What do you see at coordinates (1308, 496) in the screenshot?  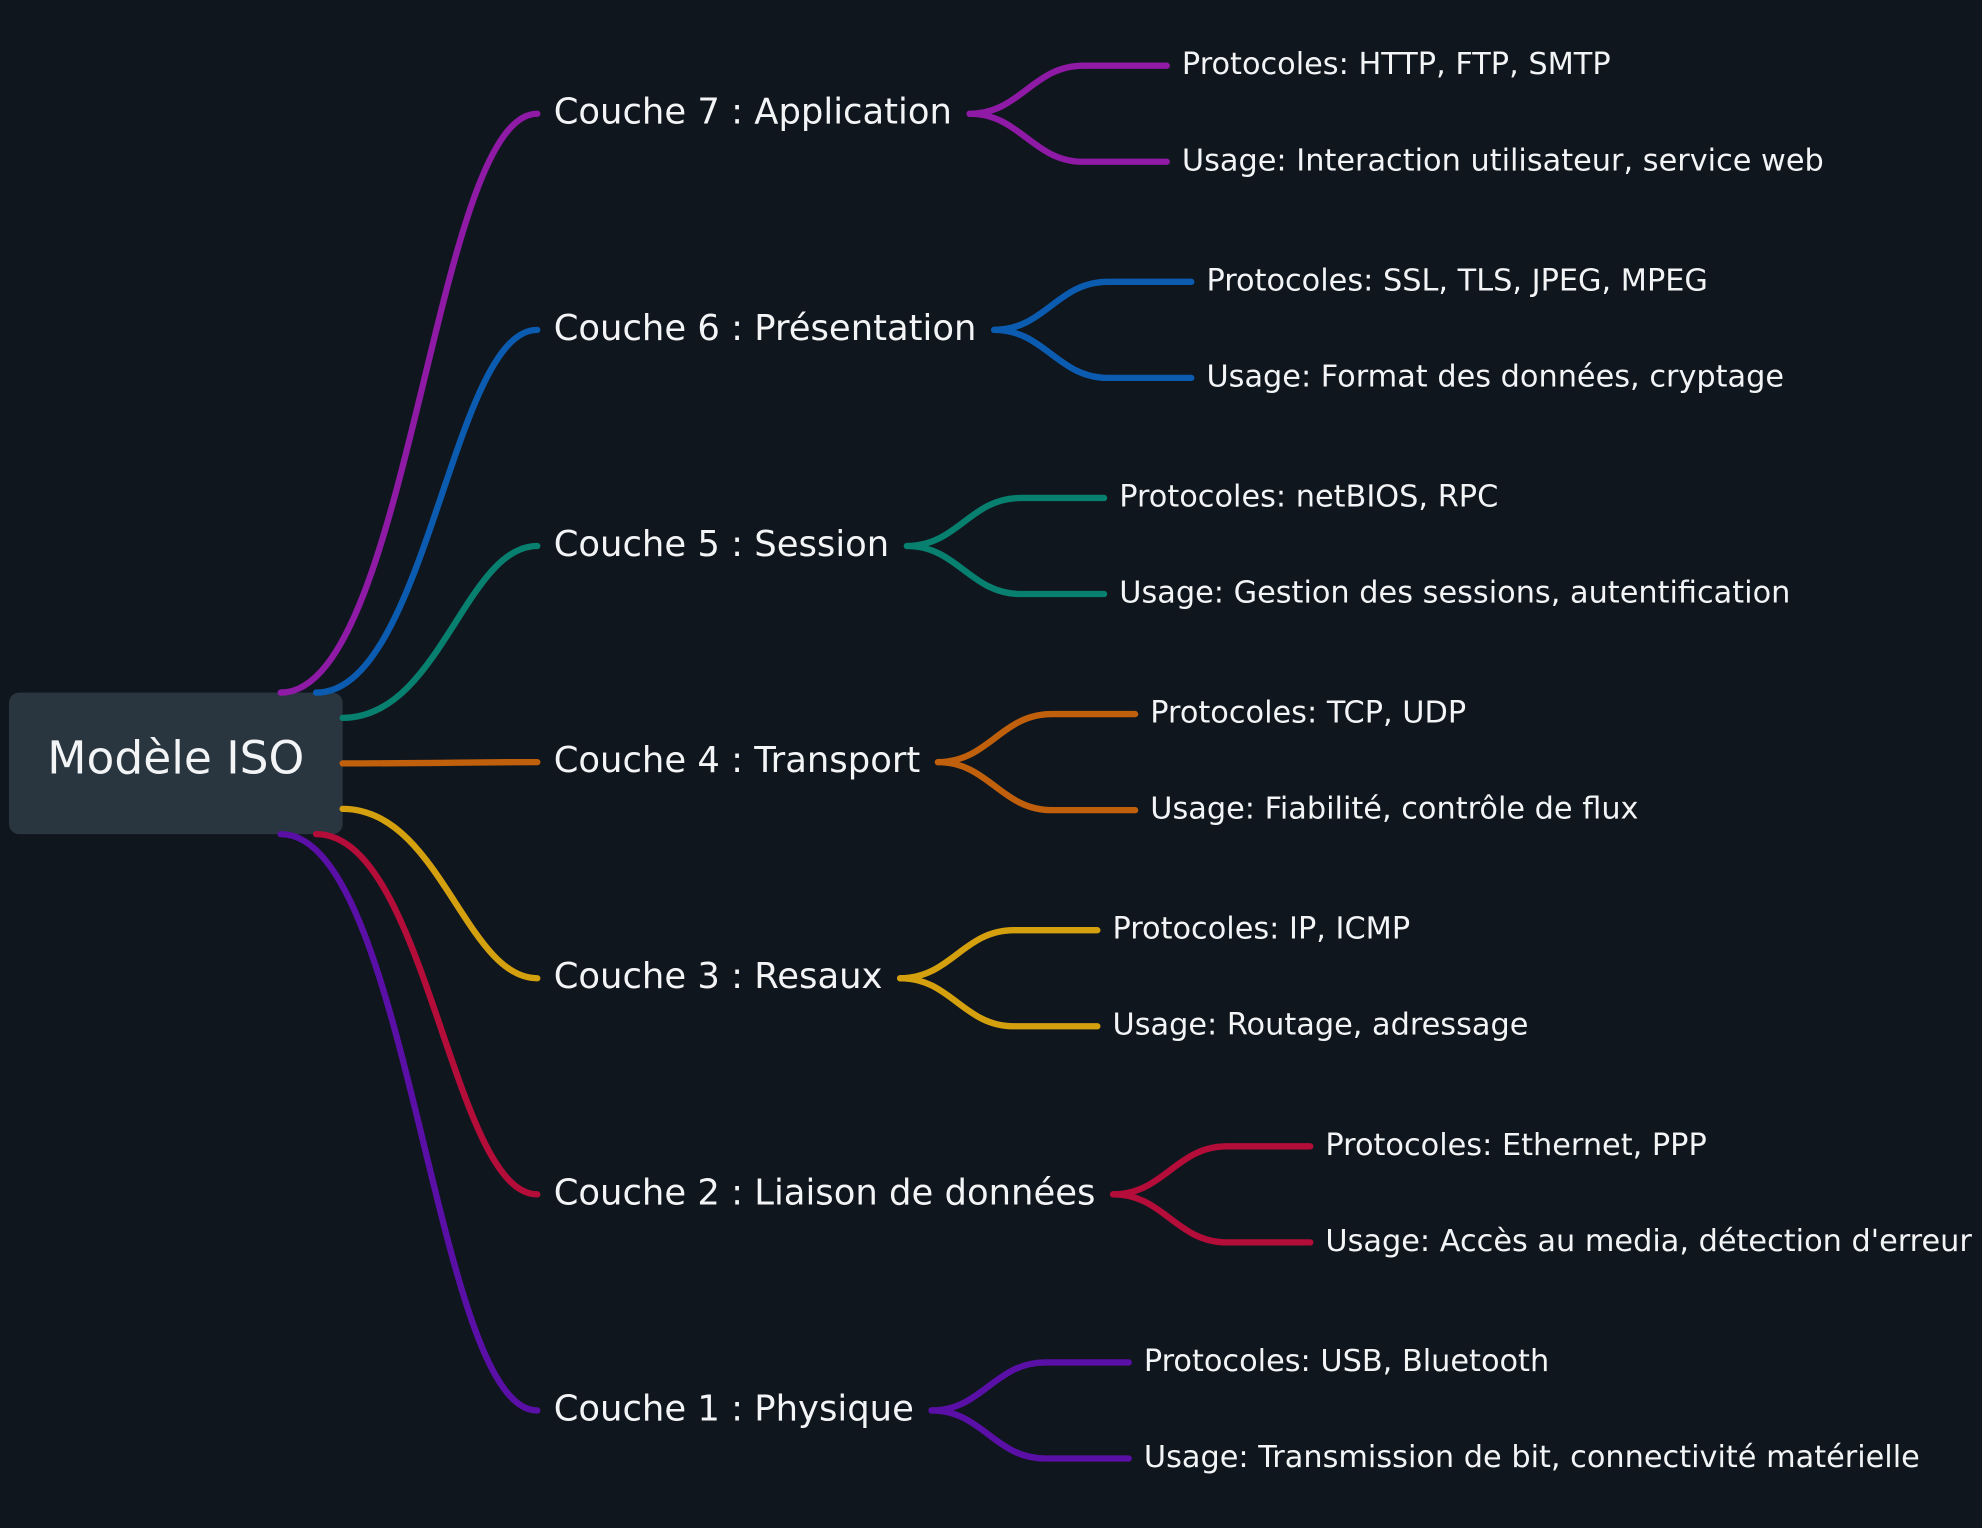 I see `leaf-label: Protocoles: netBIOS, RPC` at bounding box center [1308, 496].